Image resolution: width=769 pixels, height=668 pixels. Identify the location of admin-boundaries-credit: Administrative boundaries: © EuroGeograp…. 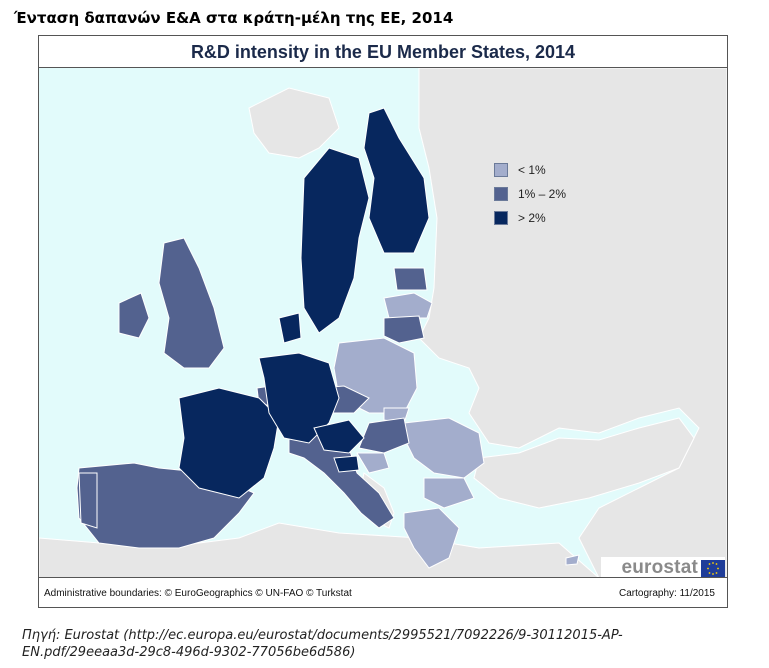
(198, 593).